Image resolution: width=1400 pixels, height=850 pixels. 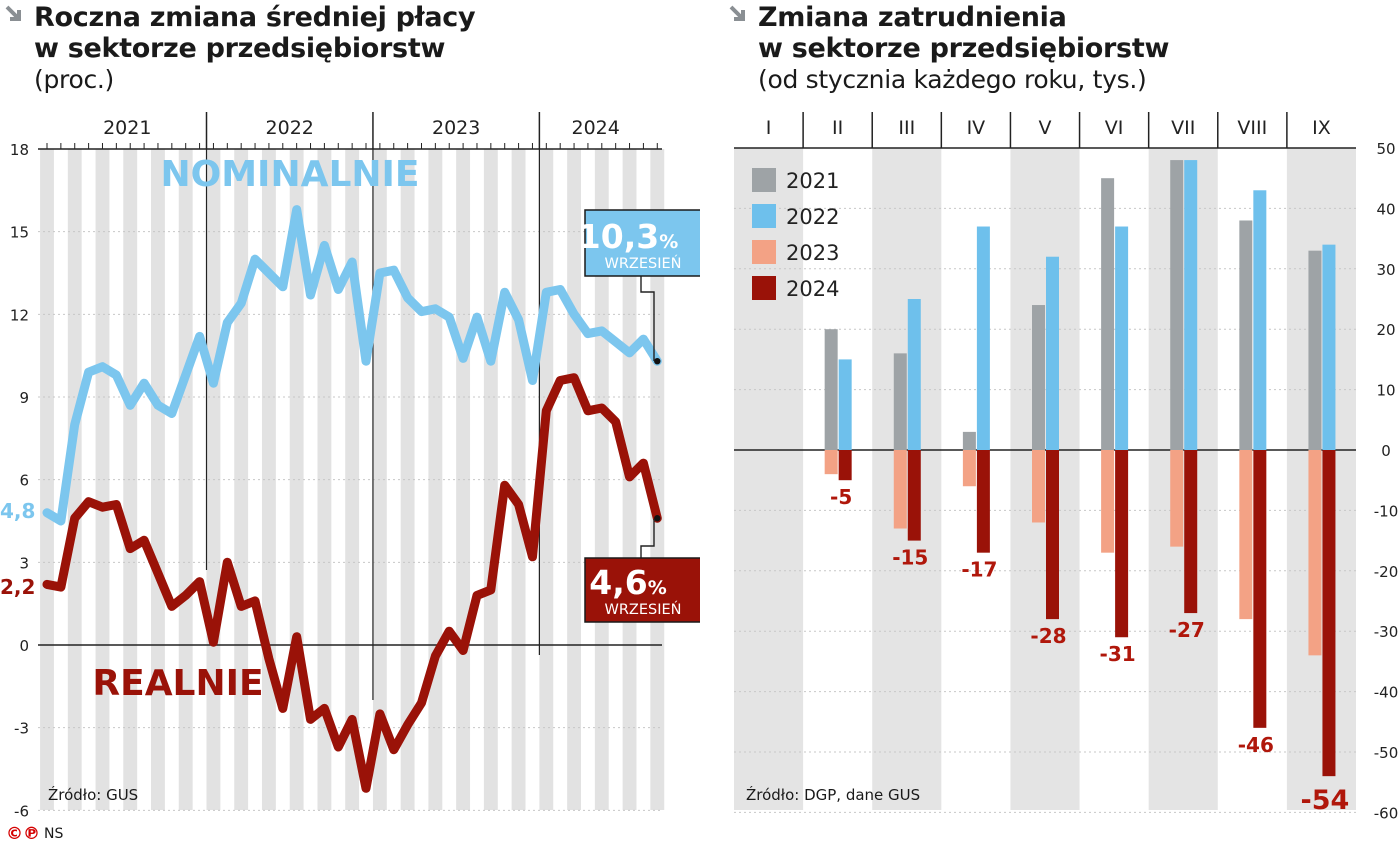 I want to click on start-label-nominal: 4,8, so click(x=17, y=511).